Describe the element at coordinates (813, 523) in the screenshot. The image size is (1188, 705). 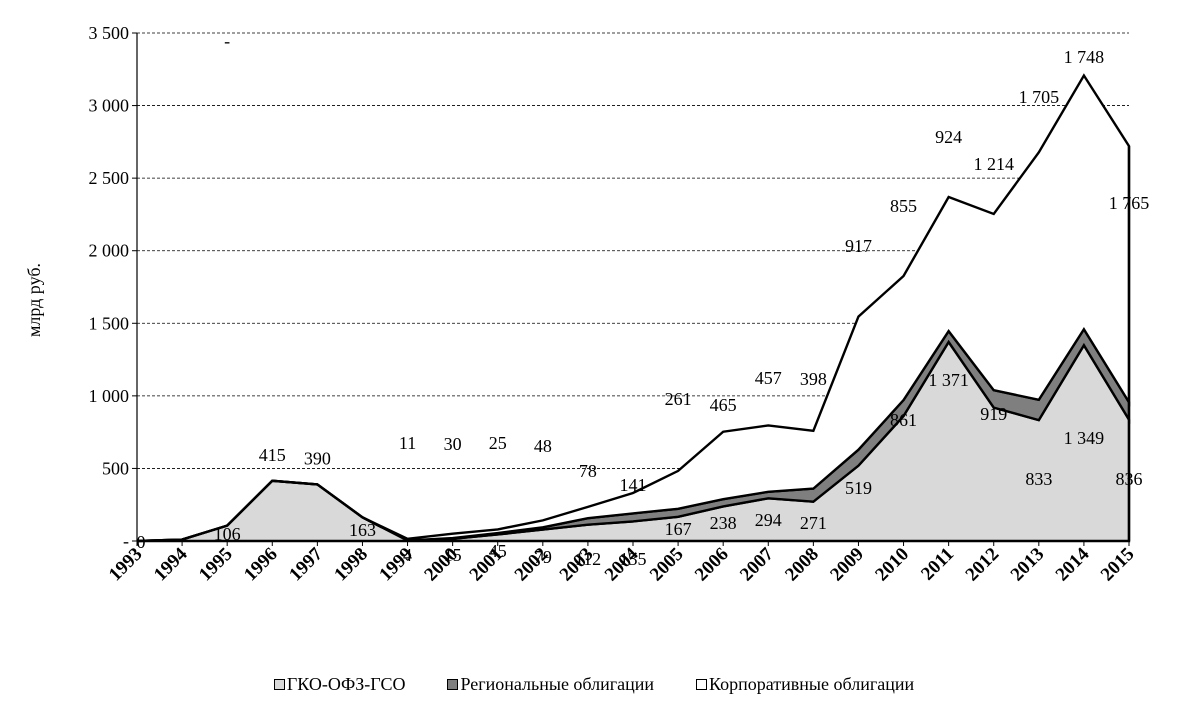
I see `data-label-state-bonds: 271` at that location.